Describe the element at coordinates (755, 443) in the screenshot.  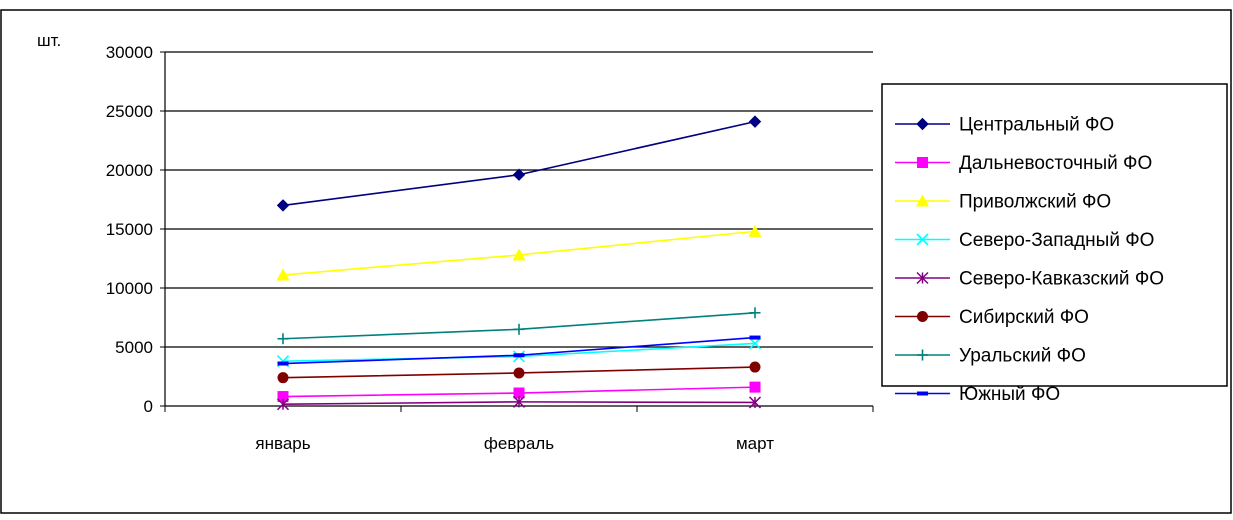
I see `x-tick-label: март` at that location.